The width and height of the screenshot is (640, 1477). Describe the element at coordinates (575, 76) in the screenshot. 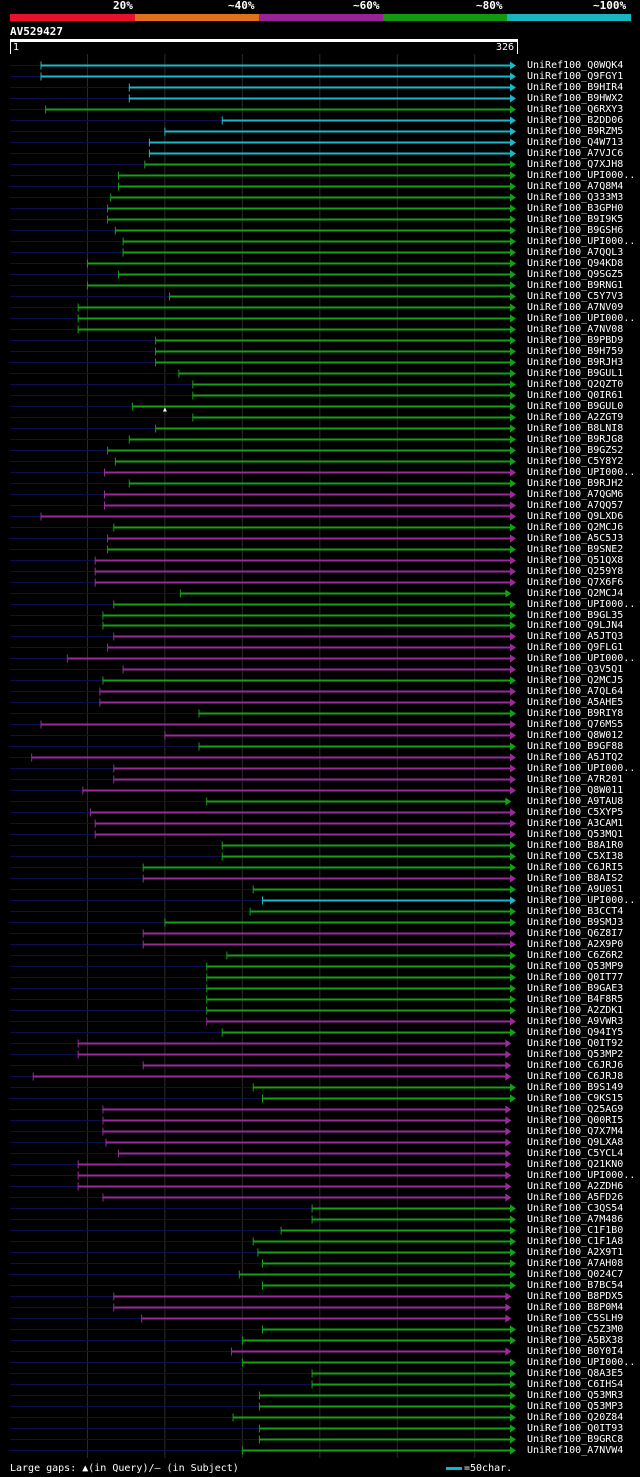

I see `hit-label: UniRef100_Q9FGY1` at that location.